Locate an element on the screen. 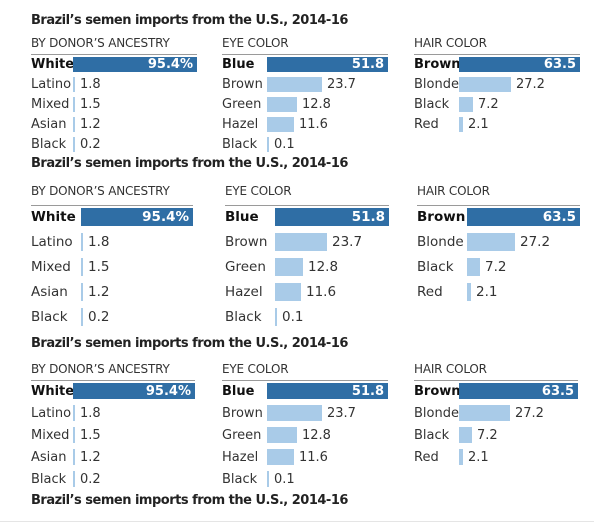 The width and height of the screenshot is (594, 528). category-label: Mixed is located at coordinates (50, 435).